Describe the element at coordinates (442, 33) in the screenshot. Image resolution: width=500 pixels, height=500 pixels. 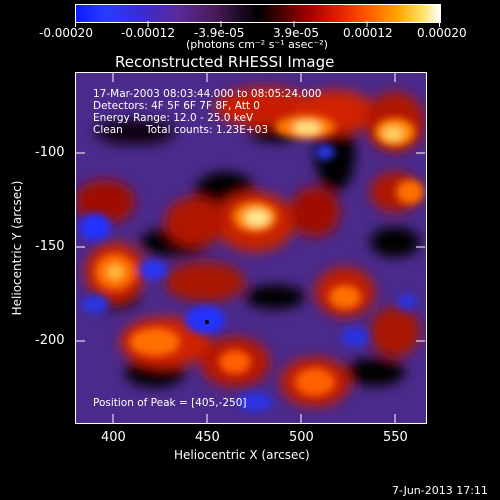
I see `colorbar-tick-label: 0.00020` at that location.